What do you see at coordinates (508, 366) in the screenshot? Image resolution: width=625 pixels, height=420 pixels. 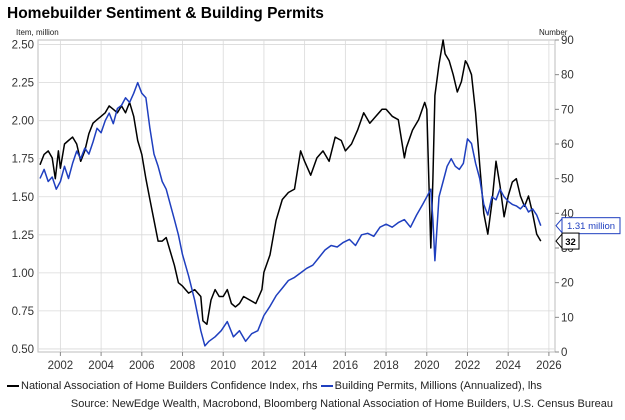 I see `x-tick-label: 2024` at bounding box center [508, 366].